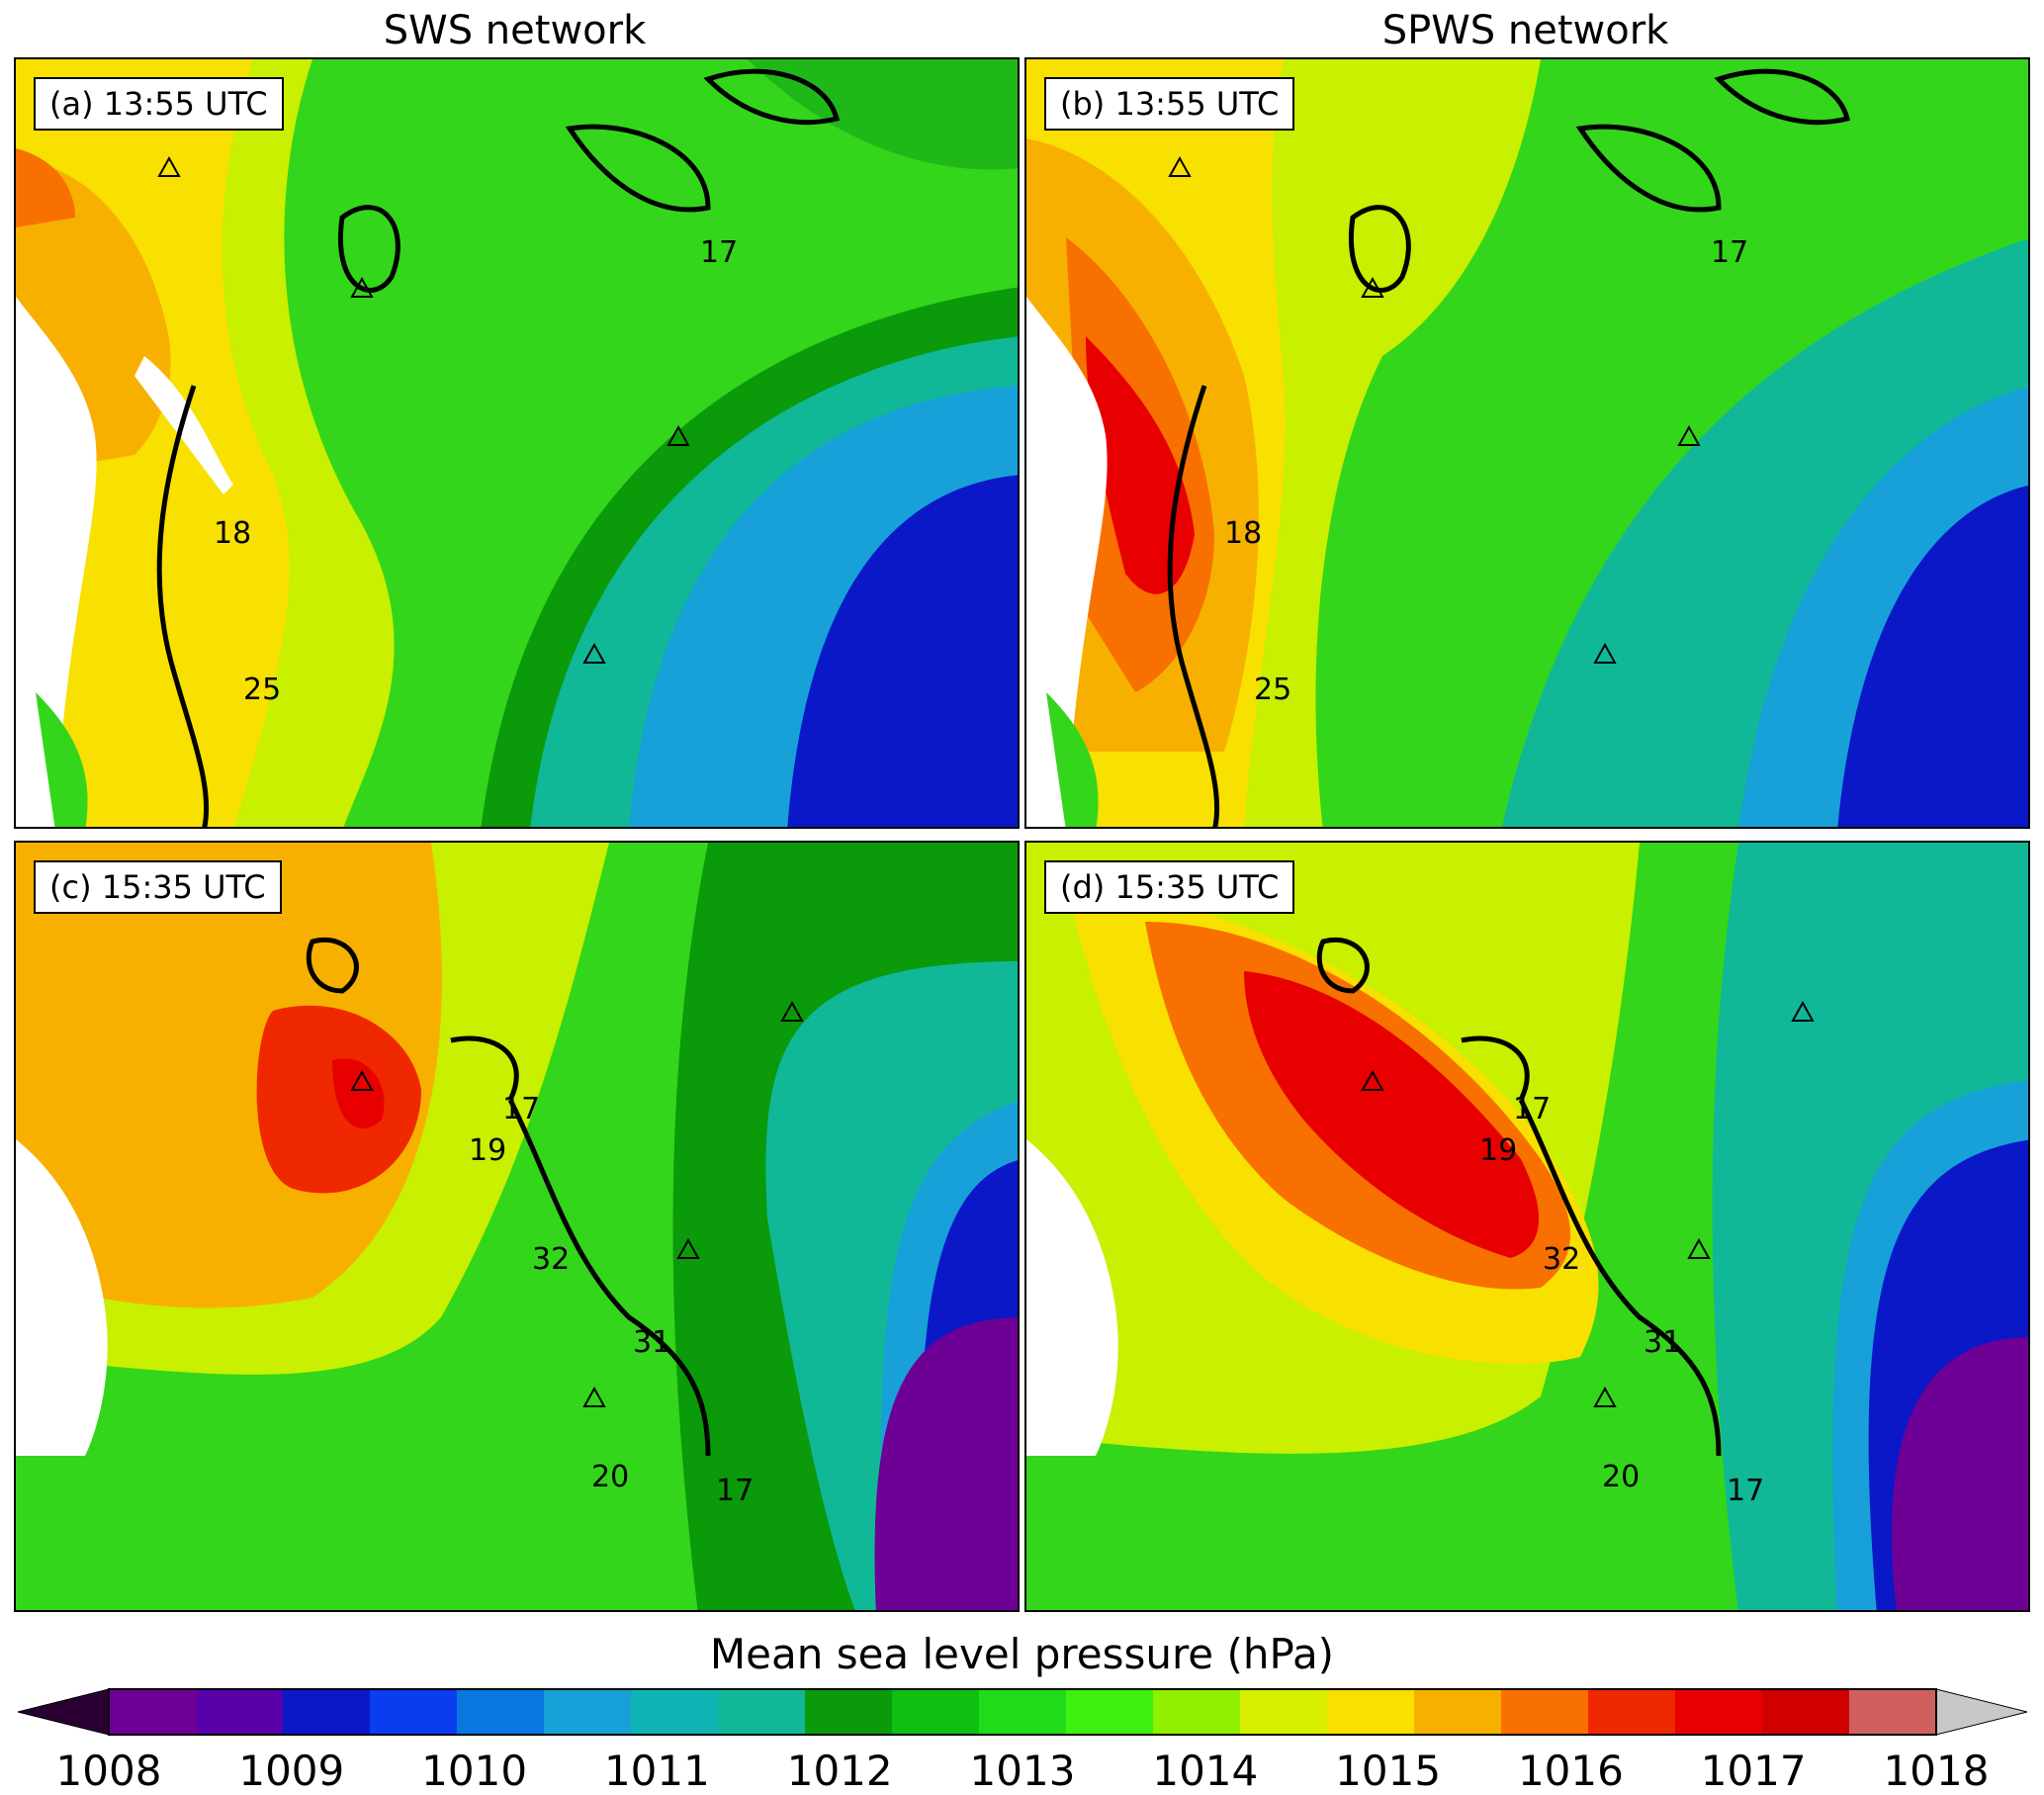 This screenshot has height=1795, width=2044. Describe the element at coordinates (1570, 1771) in the screenshot. I see `colorbar-tick-label: 1016` at that location.